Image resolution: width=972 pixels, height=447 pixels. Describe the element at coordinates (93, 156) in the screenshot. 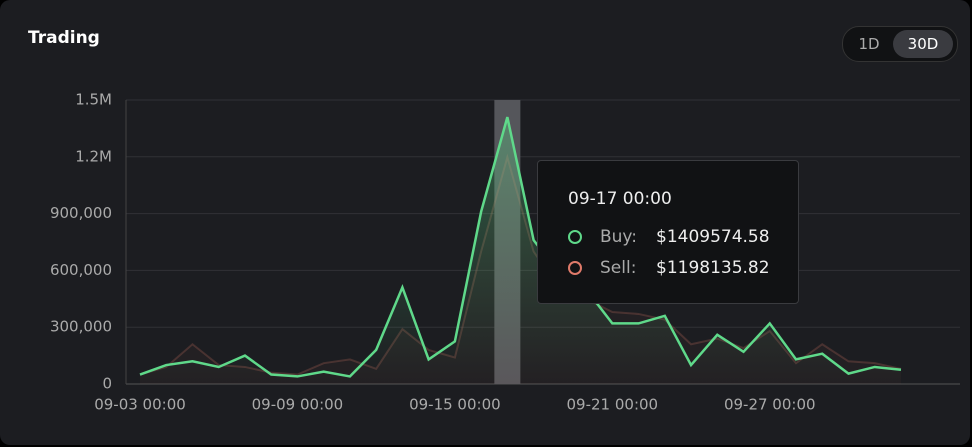

I see `y-tick-label: 1.2M` at that location.